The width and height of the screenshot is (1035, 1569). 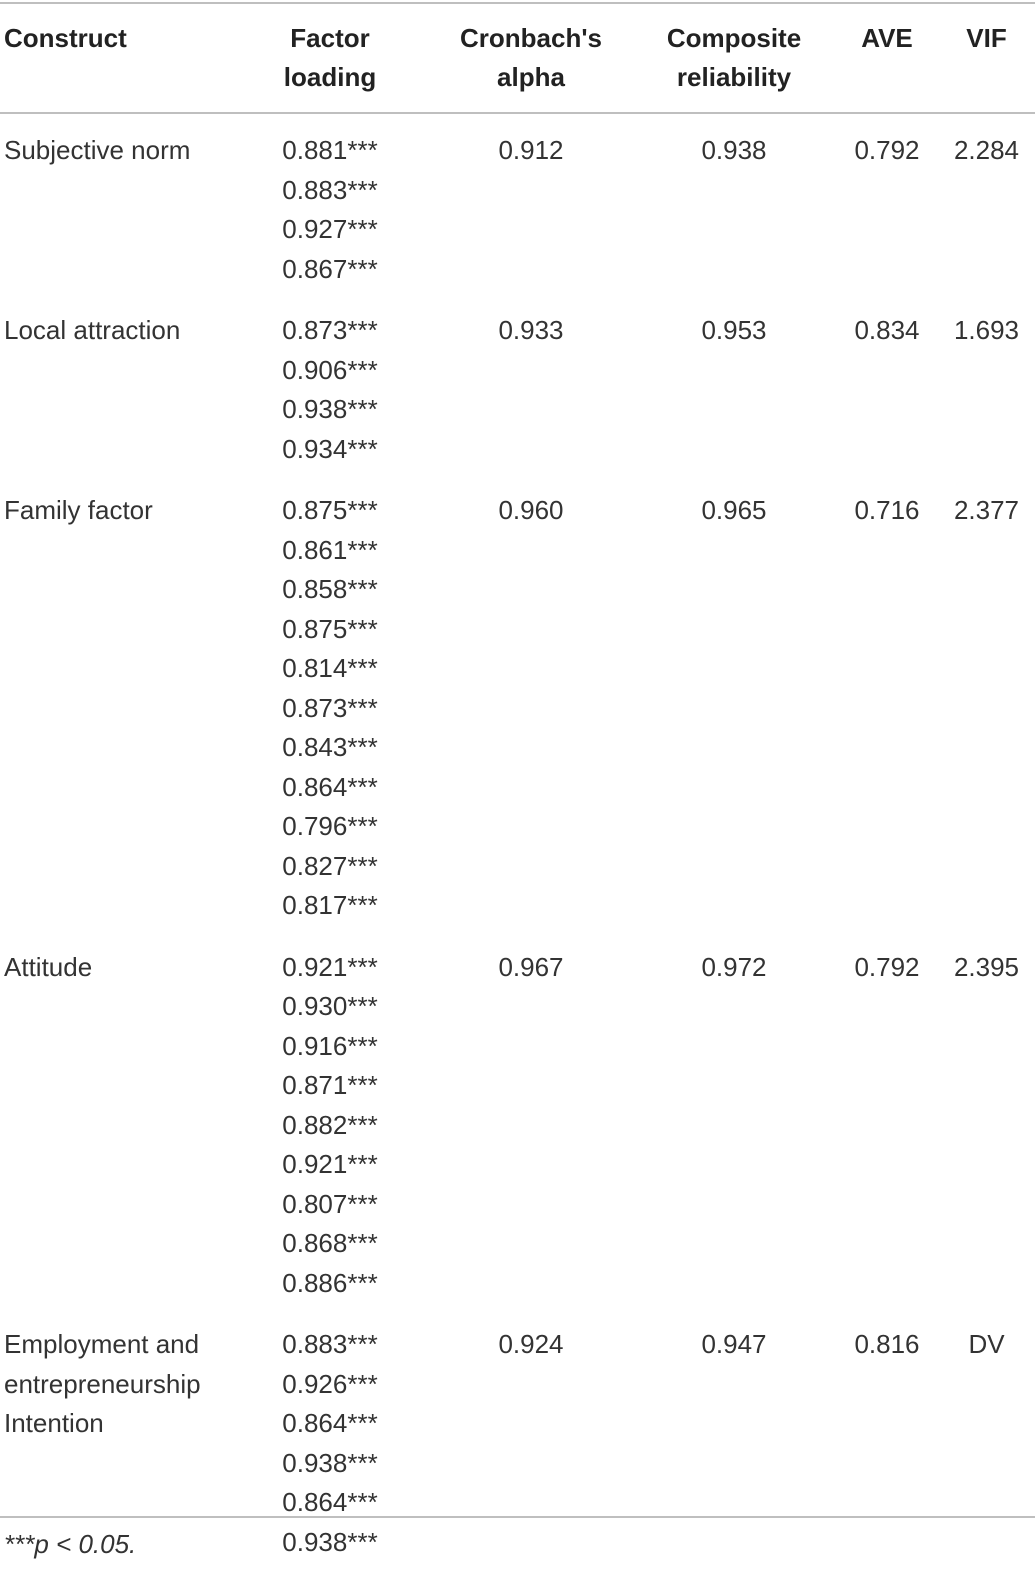 I want to click on construct-name: Family factor, so click(x=78, y=510).